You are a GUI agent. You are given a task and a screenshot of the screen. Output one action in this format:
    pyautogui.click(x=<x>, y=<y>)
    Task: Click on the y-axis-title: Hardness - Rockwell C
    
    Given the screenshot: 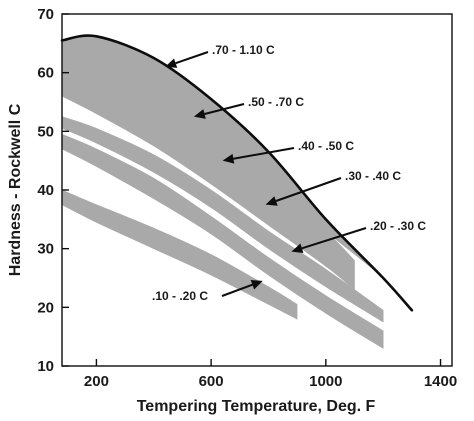 What is the action you would take?
    pyautogui.click(x=15, y=189)
    